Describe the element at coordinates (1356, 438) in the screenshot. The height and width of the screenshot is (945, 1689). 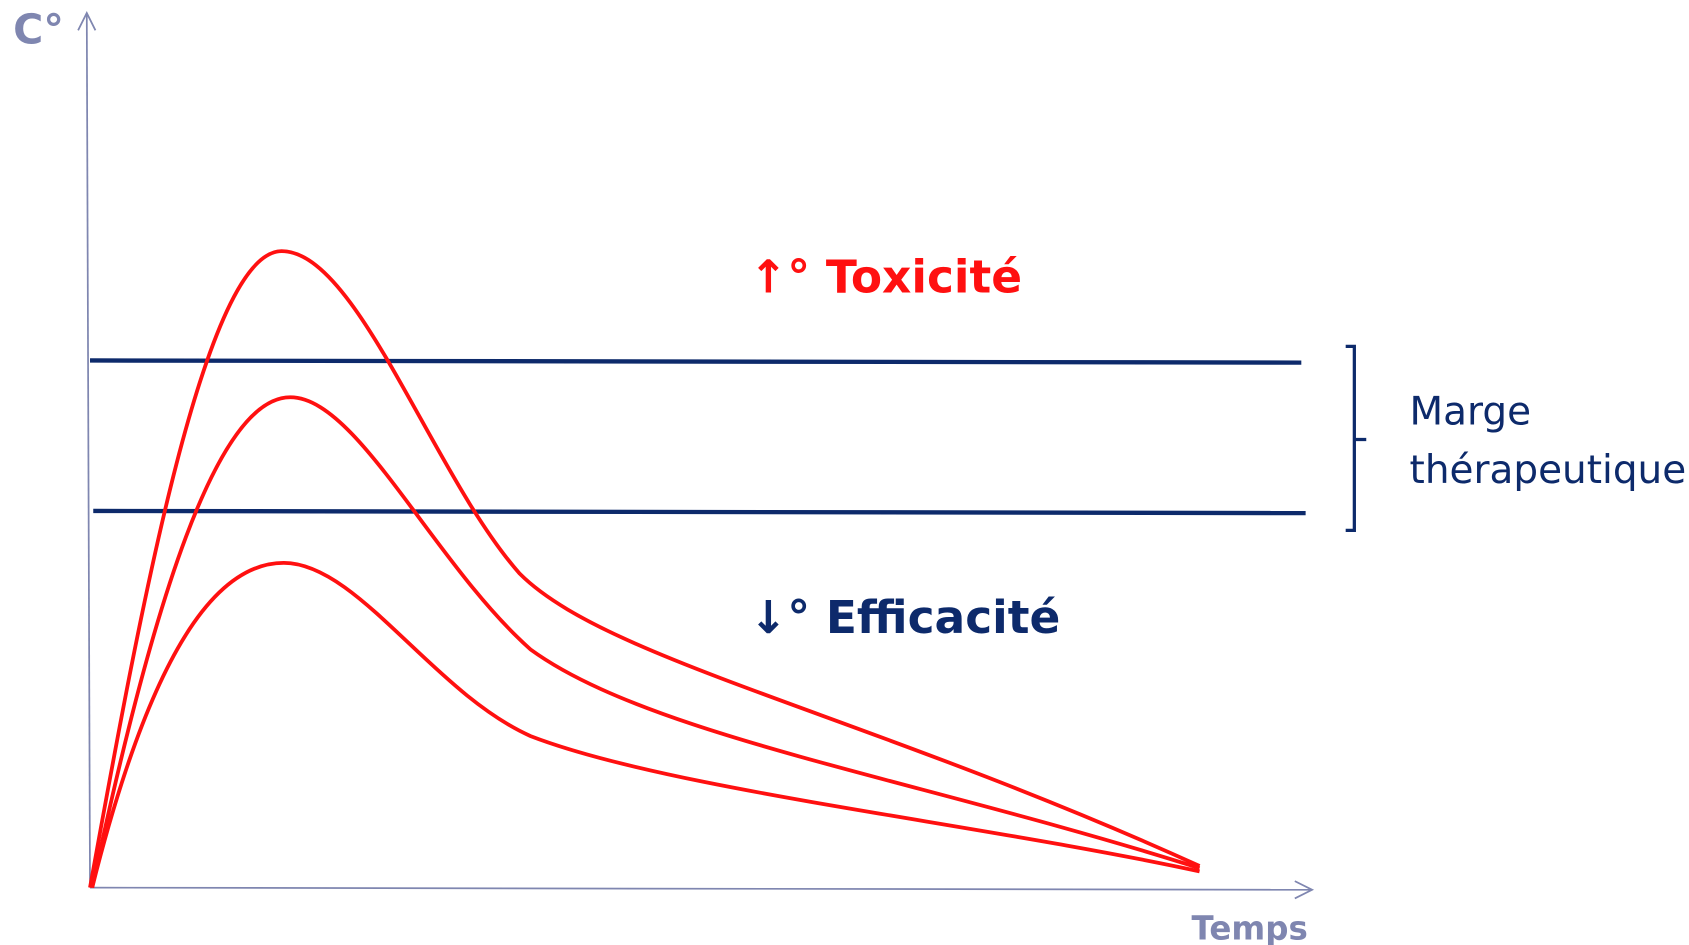
I see `margin-bracket` at that location.